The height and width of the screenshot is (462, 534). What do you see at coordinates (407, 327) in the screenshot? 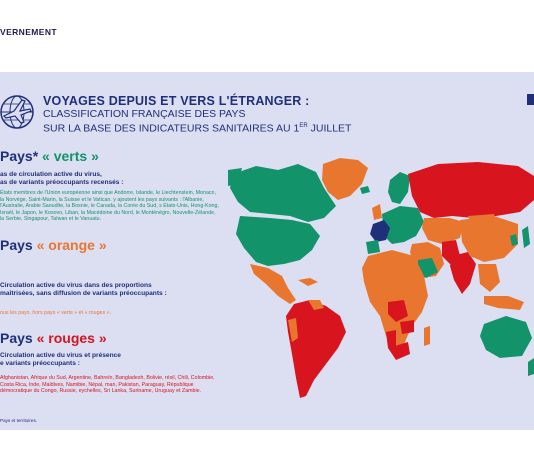
I see `zambia-shape` at bounding box center [407, 327].